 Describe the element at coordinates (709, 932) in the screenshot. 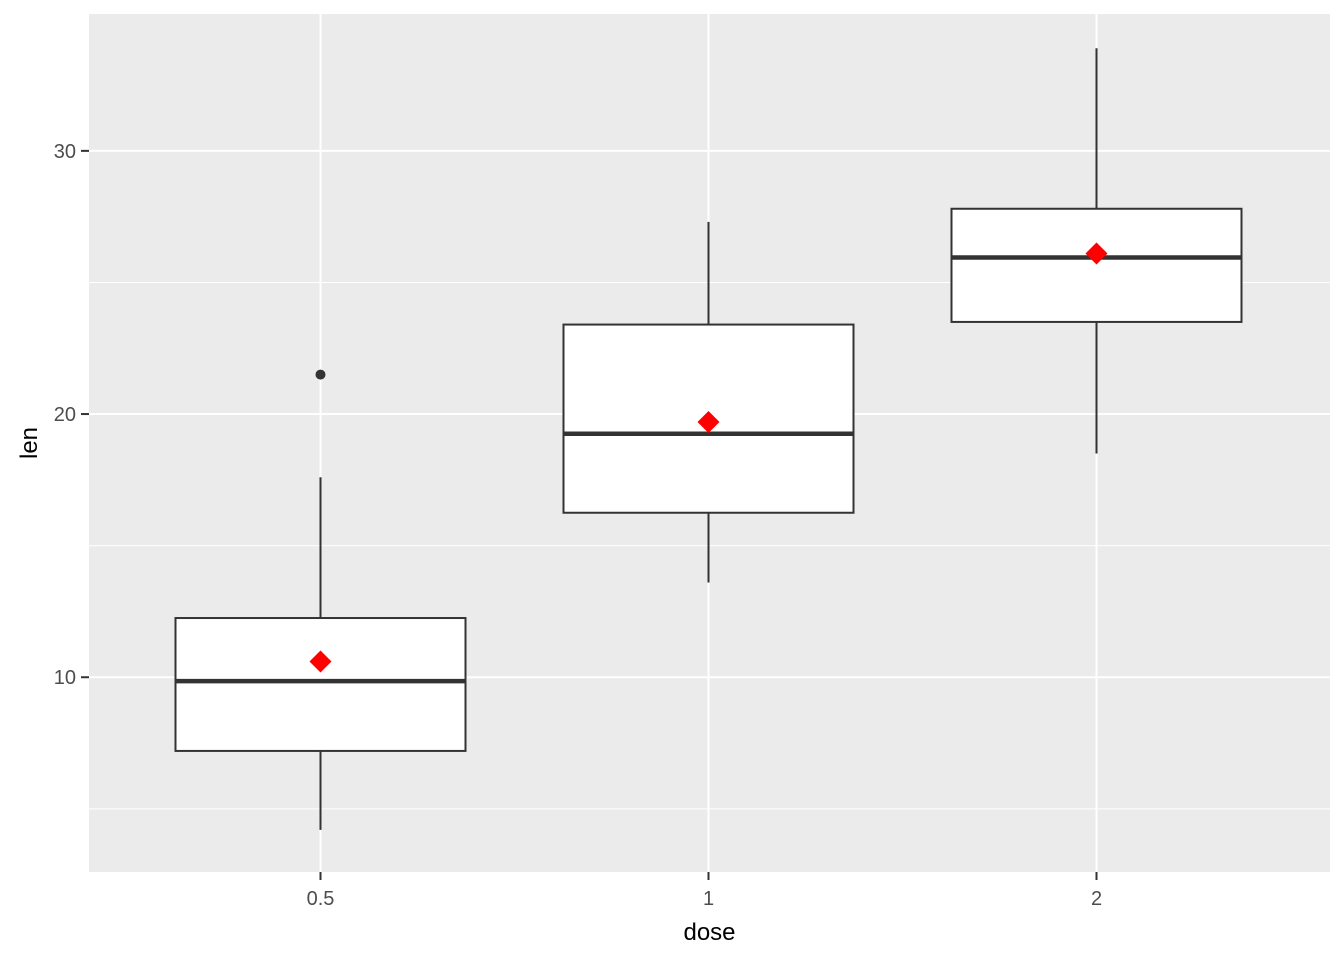

I see `x-axis-title: dose` at that location.